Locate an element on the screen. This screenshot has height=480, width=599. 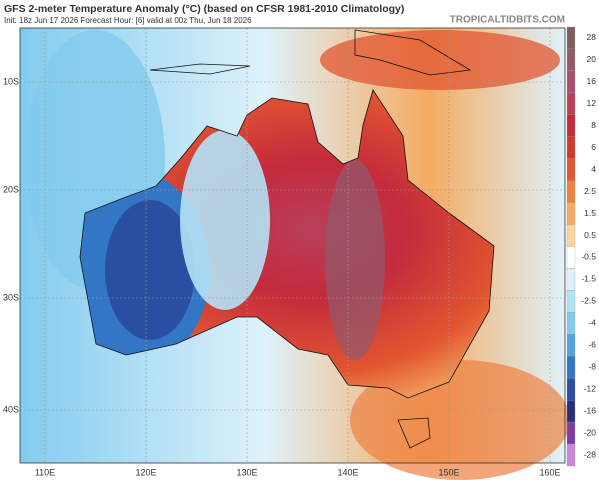
colorbar-label: -1.5 is located at coordinates (588, 279).